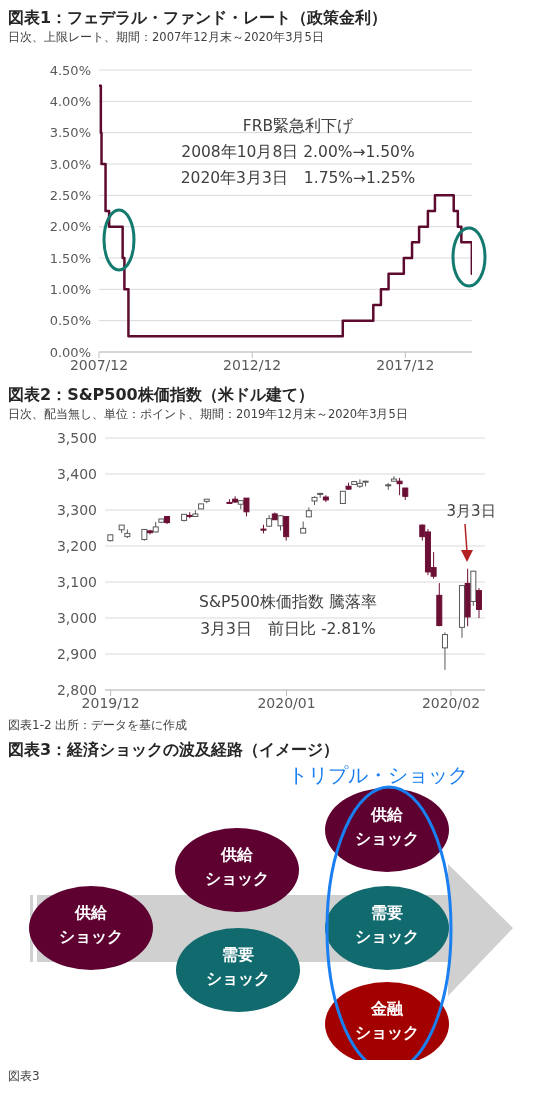 The height and width of the screenshot is (1098, 555). Describe the element at coordinates (198, 18) in the screenshot. I see `chart-title: 図表1：フェデラル・ファンド・レート（政策金利）` at that location.